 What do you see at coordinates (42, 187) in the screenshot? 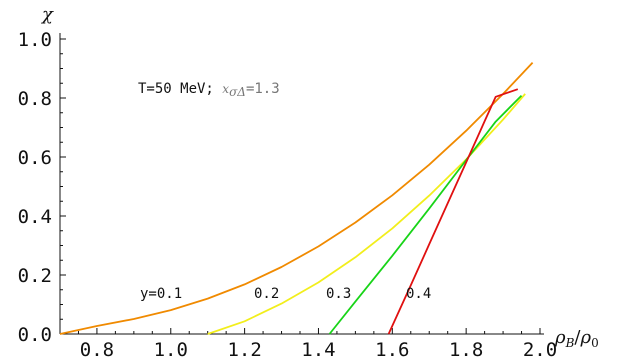
I see `y-ticks: 0.0 0.2 0.4 0.6 0.8 1.0` at bounding box center [42, 187].